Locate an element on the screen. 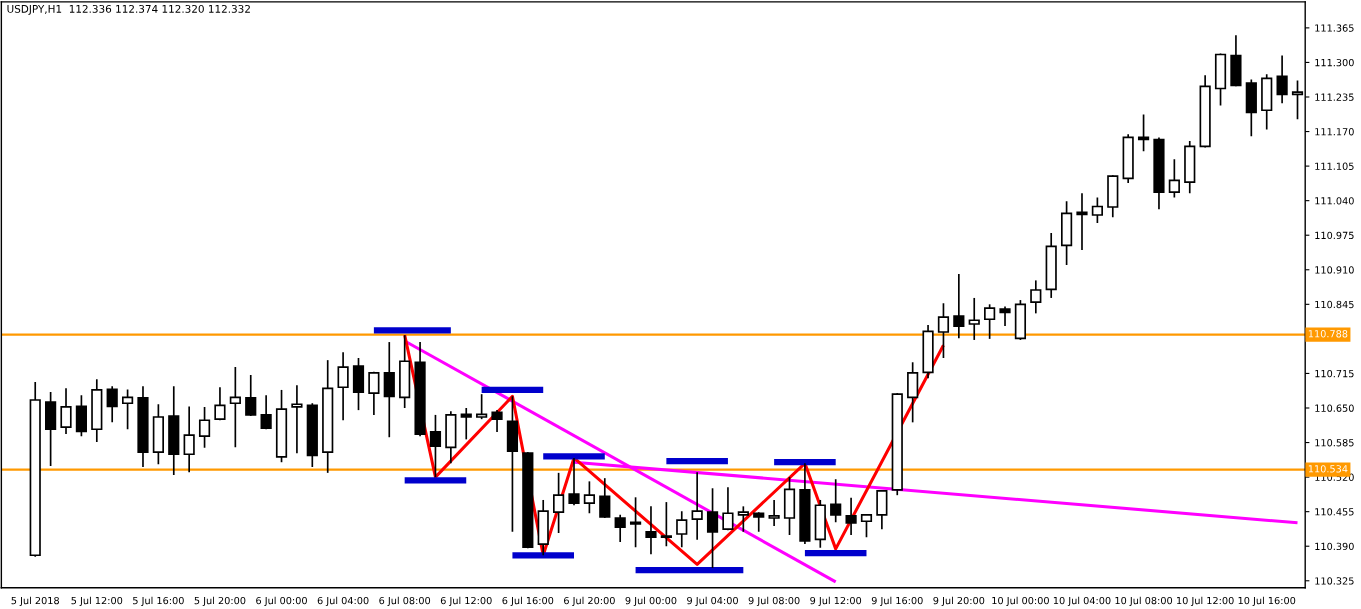  ref-line-label: 110.788 is located at coordinates (1328, 334).